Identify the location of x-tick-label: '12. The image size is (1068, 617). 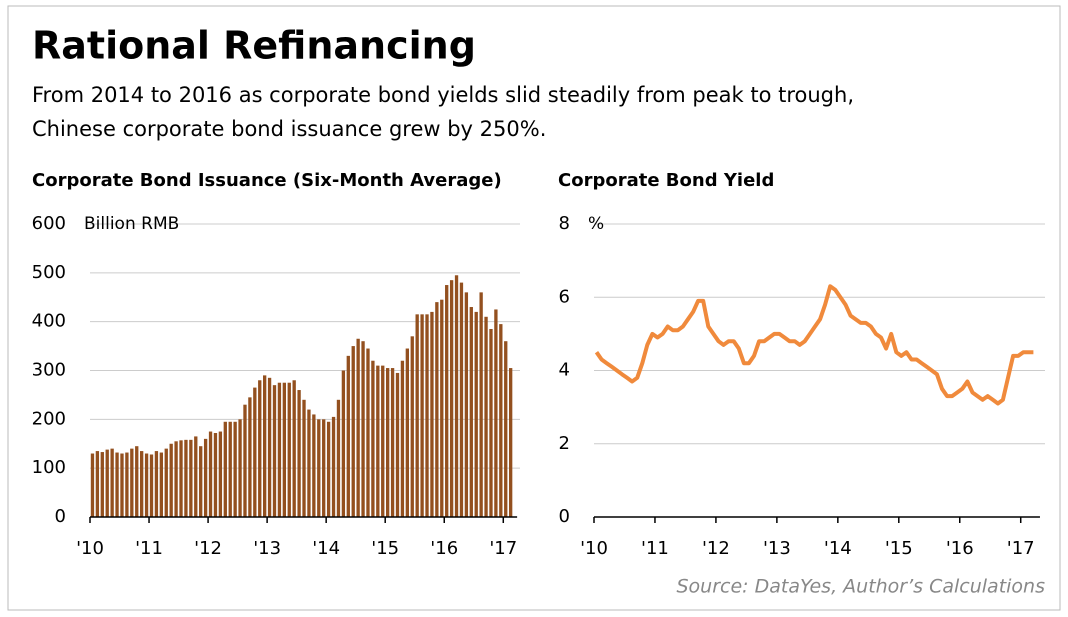
(716, 548).